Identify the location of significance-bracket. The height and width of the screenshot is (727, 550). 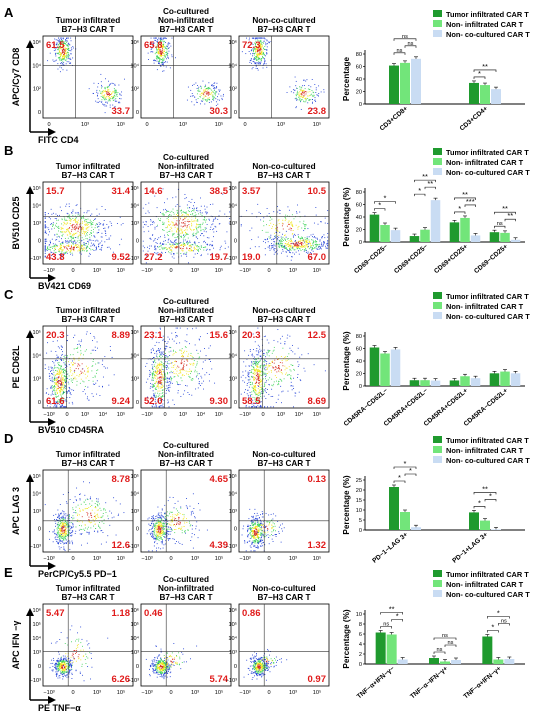
(420, 195).